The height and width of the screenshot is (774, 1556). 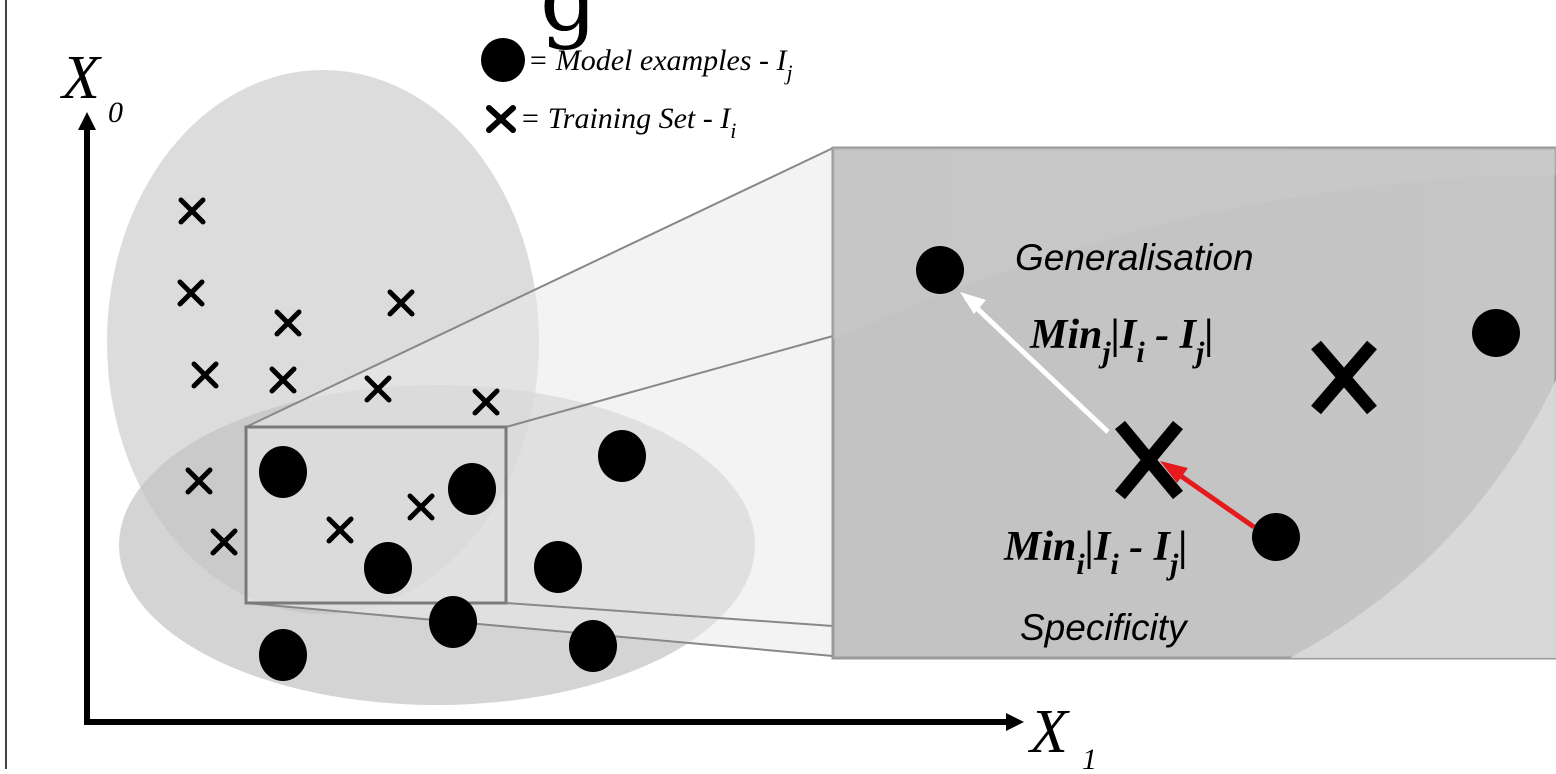 I want to click on legend-model-label: = Model examples - Ij, so click(x=660, y=64).